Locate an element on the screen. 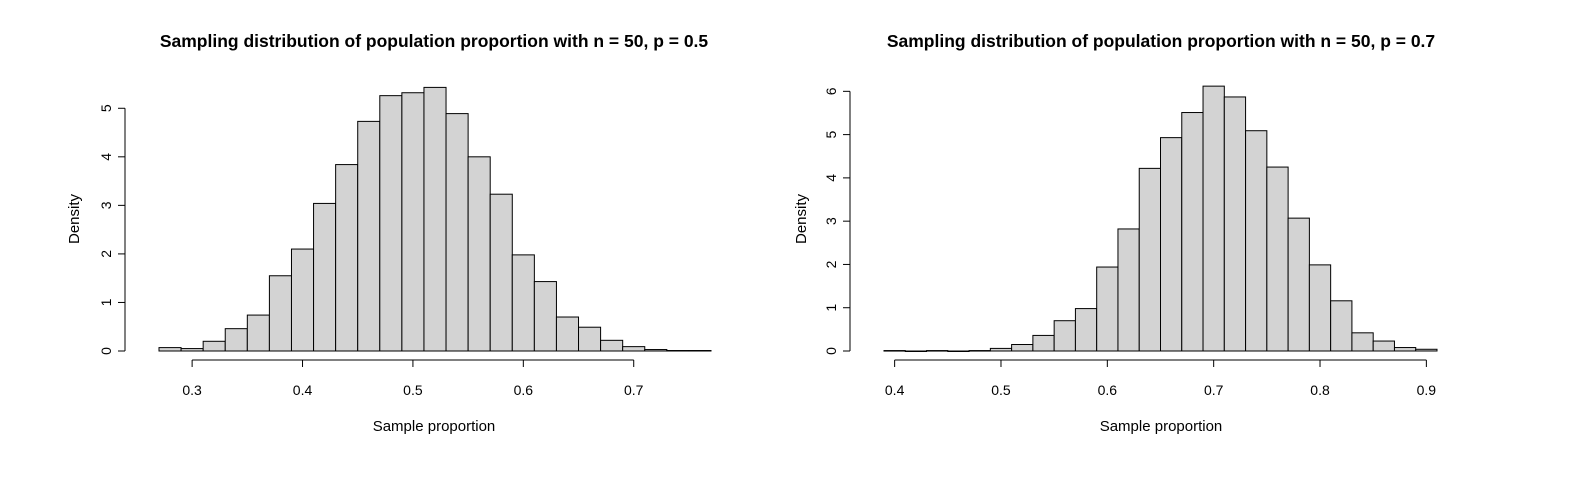 This screenshot has width=1578, height=478. x-tick-label: 0.9 is located at coordinates (1427, 390).